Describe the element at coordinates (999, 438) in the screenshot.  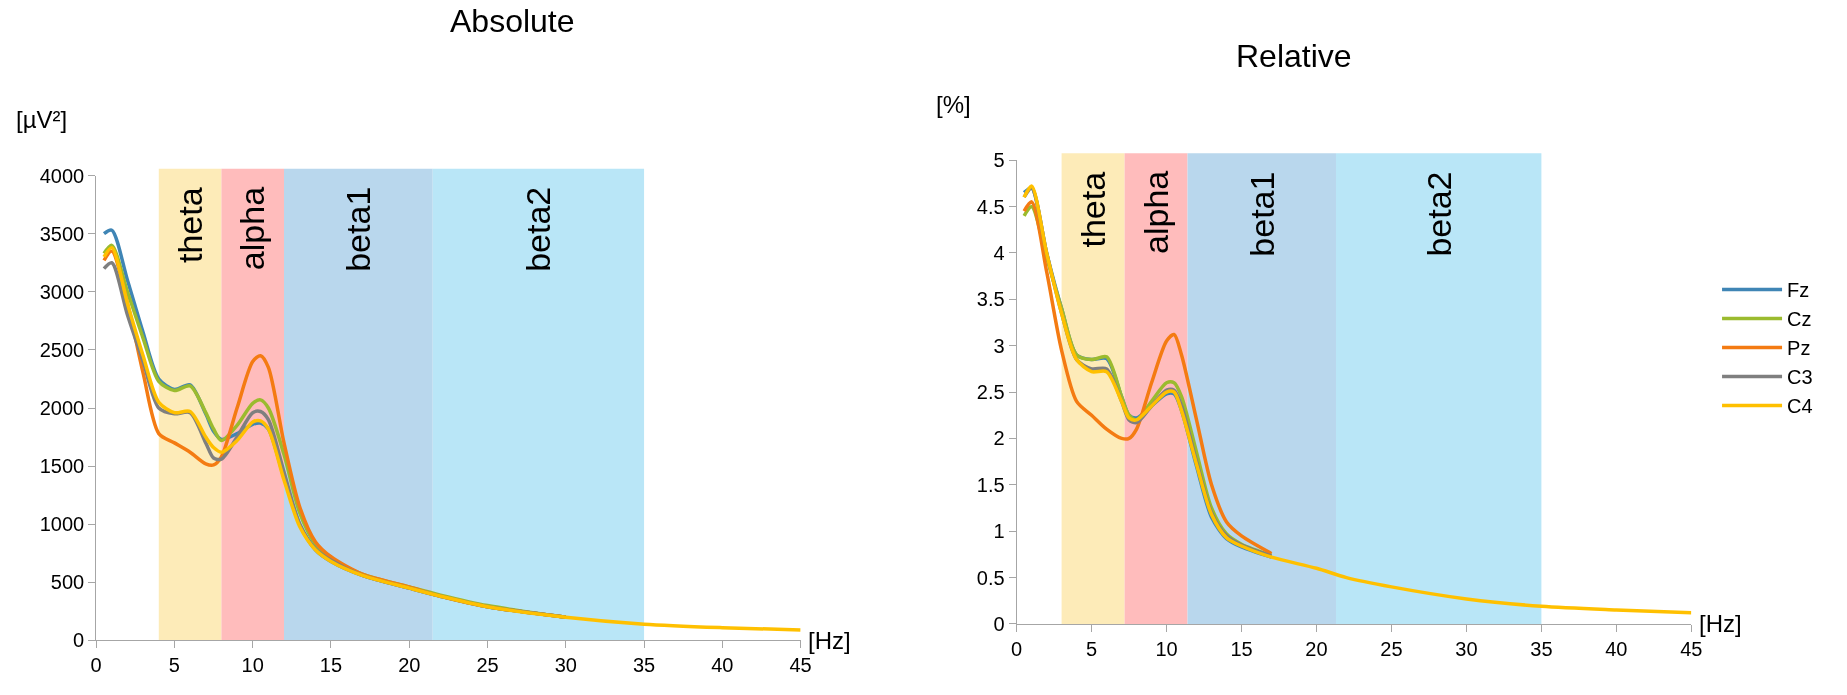
I see `y-tick-label: 2` at that location.